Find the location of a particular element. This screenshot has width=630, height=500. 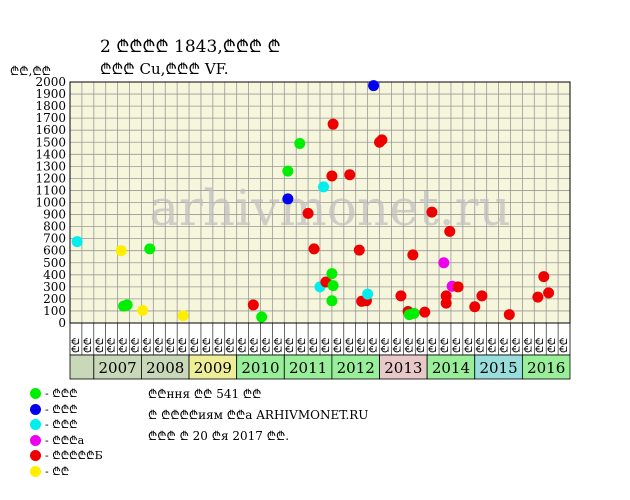

y-tick-label: 1700 is located at coordinates (50, 118).